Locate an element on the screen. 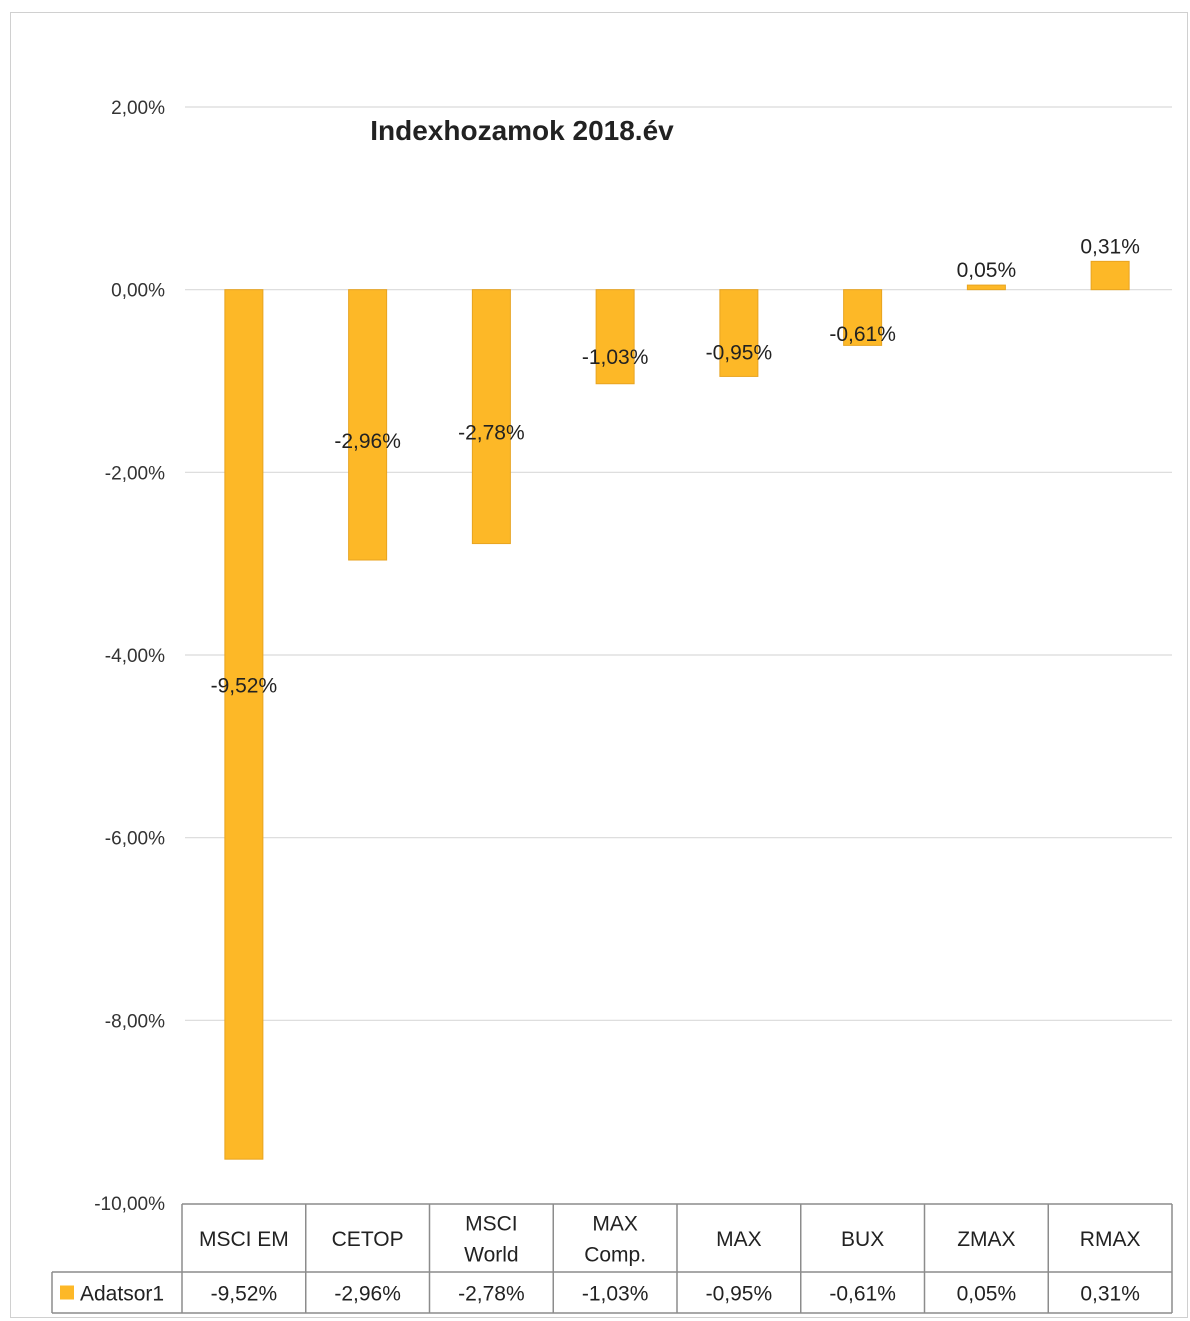  x-category-label: Comp. is located at coordinates (615, 1255).